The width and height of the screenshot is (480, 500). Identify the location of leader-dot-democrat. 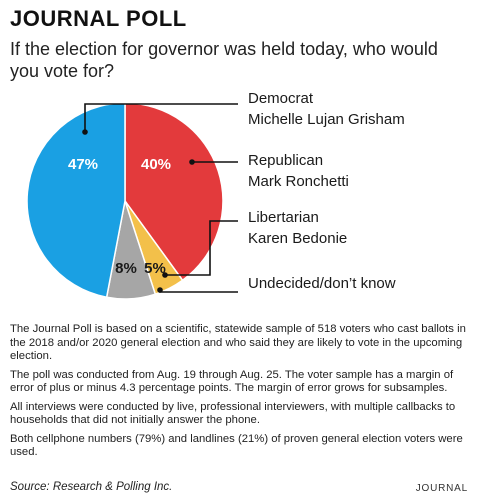
(85, 132).